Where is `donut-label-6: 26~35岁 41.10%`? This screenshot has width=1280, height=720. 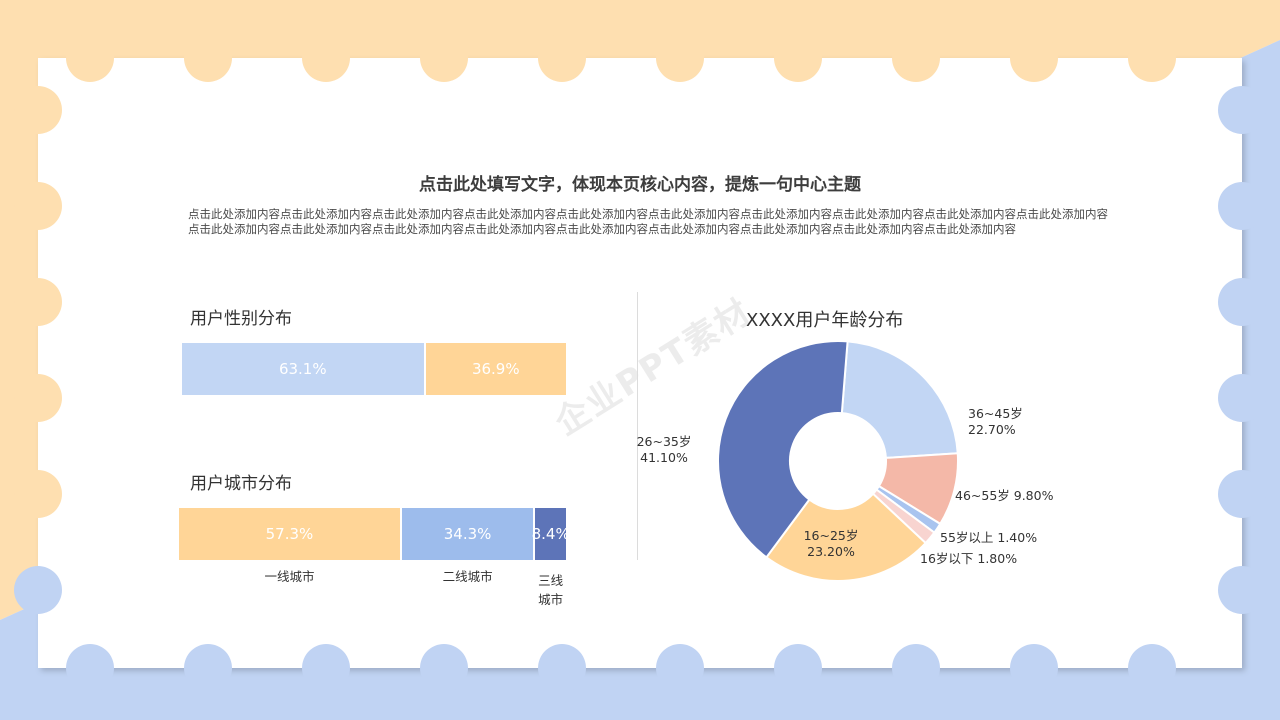 donut-label-6: 26~35岁 41.10% is located at coordinates (664, 449).